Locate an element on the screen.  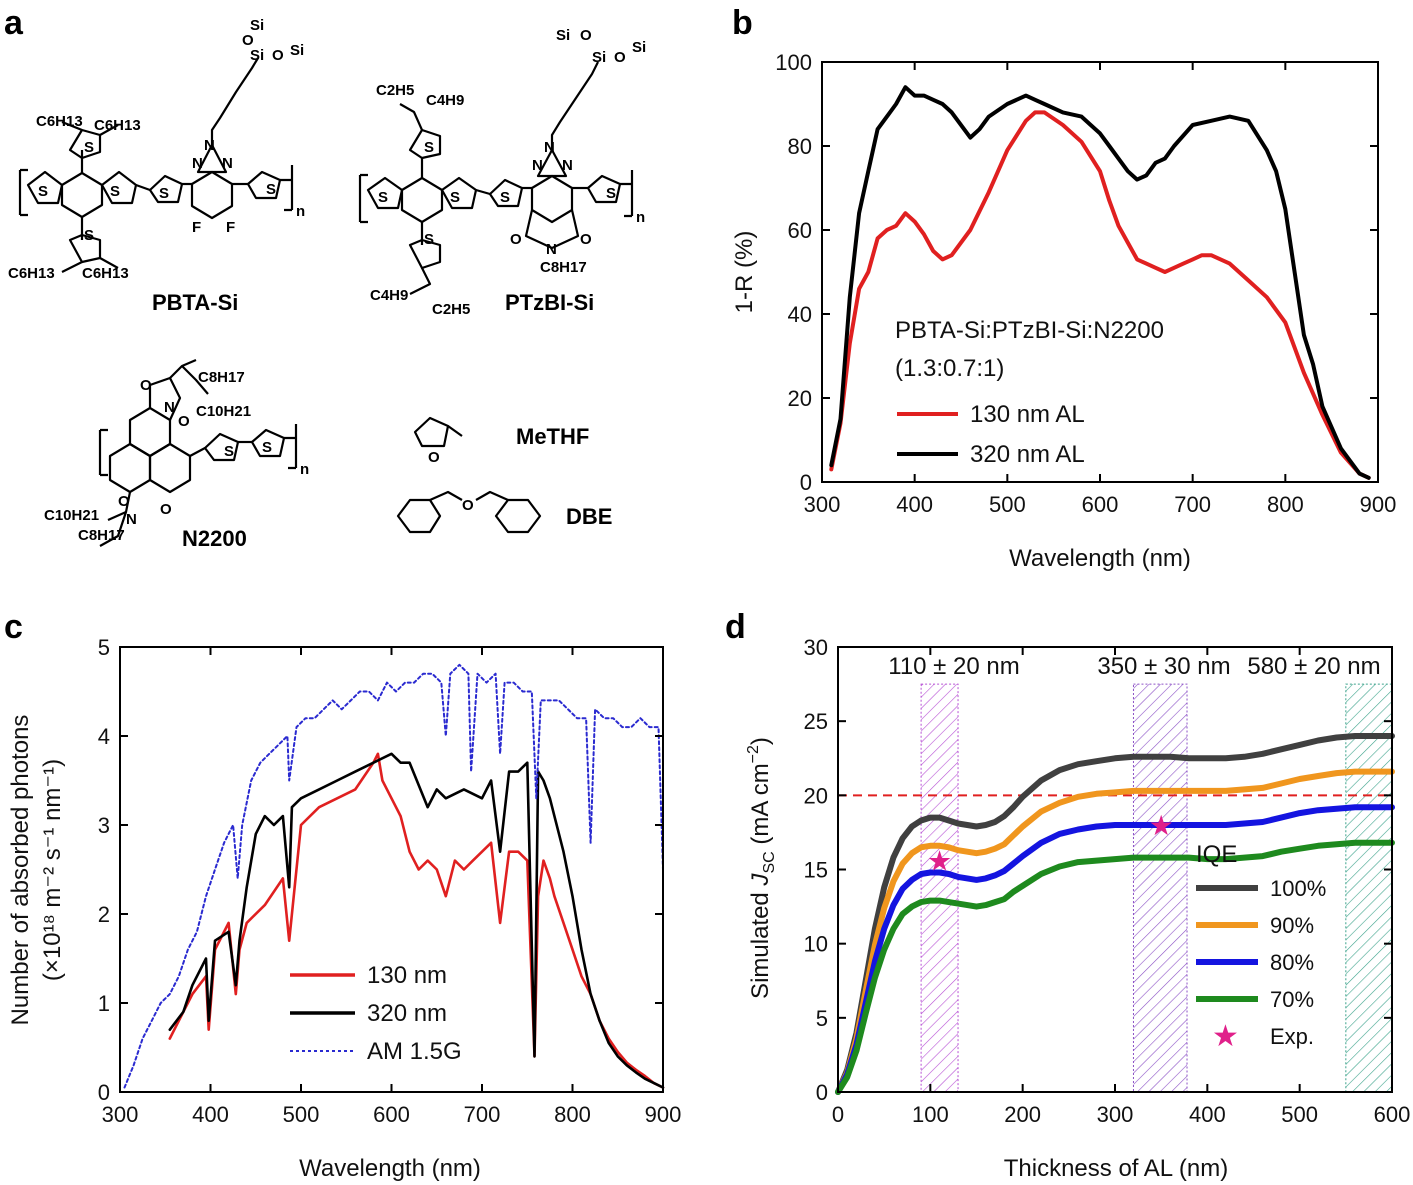
panel-d-label: d is located at coordinates (735, 627).